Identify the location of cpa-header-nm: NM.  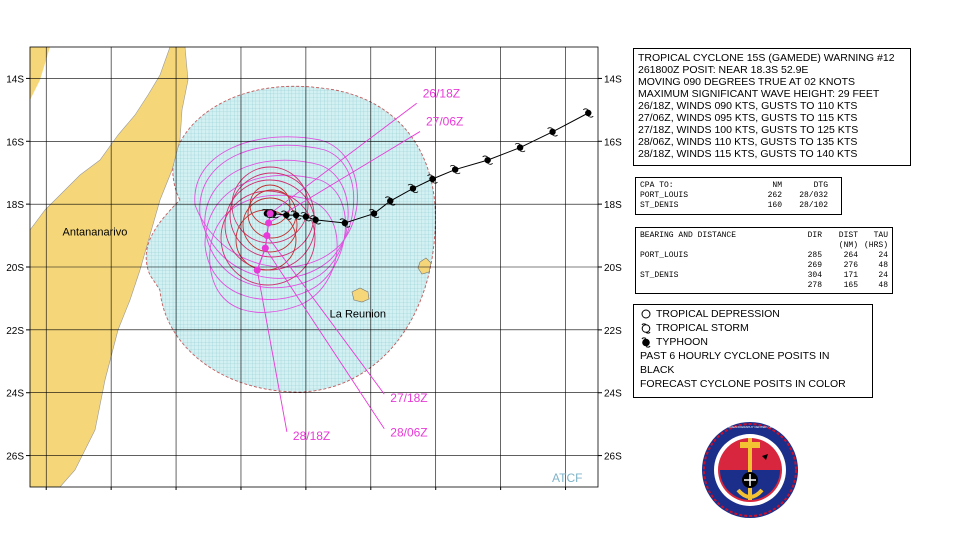
(777, 185).